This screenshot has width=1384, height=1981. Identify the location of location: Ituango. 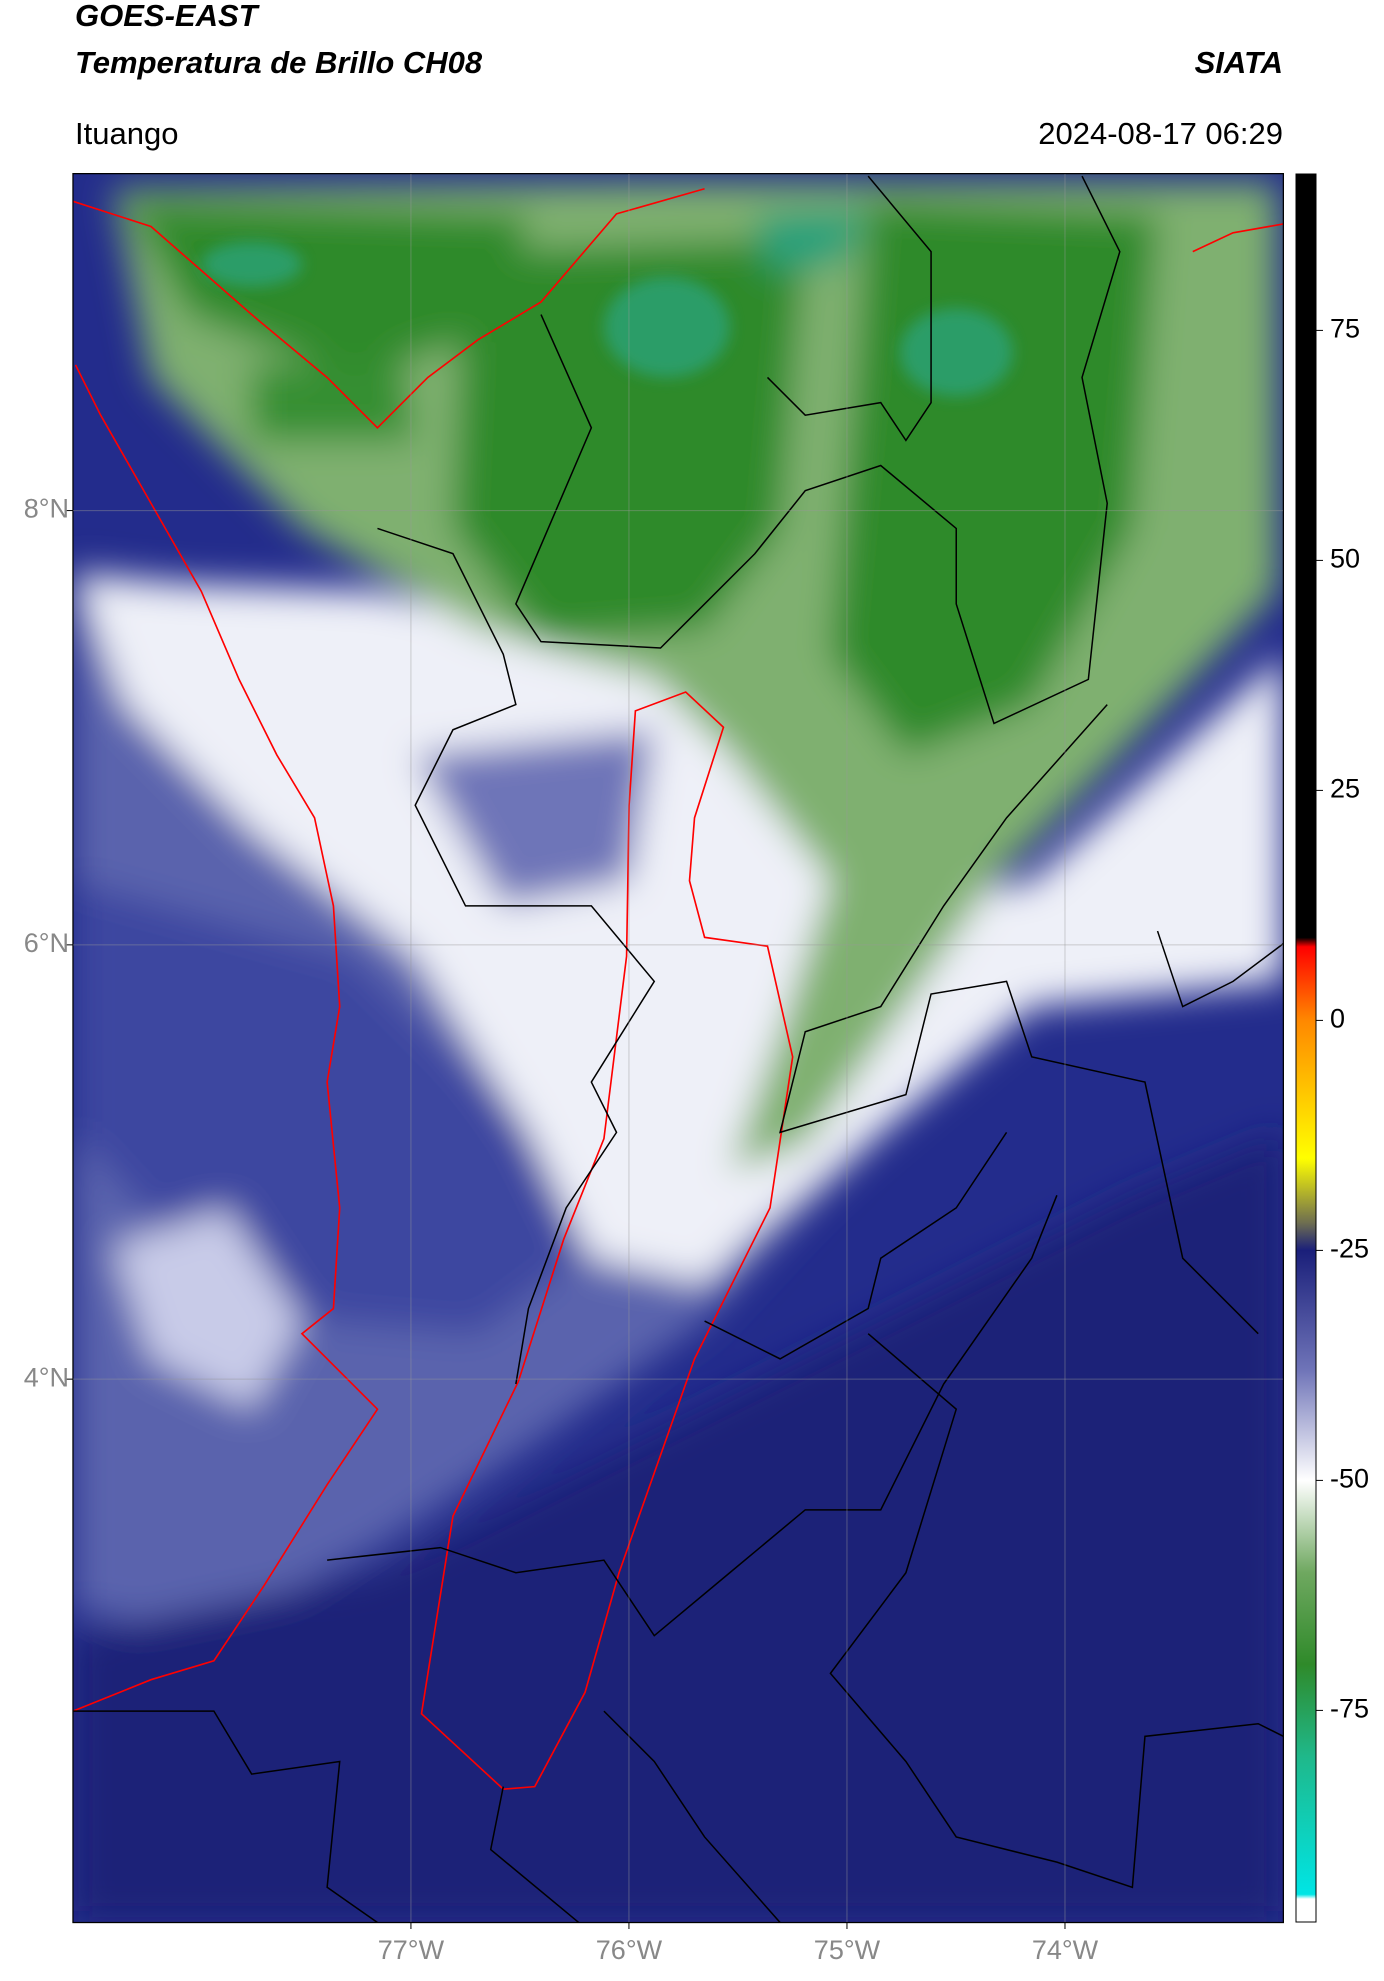
(126, 133).